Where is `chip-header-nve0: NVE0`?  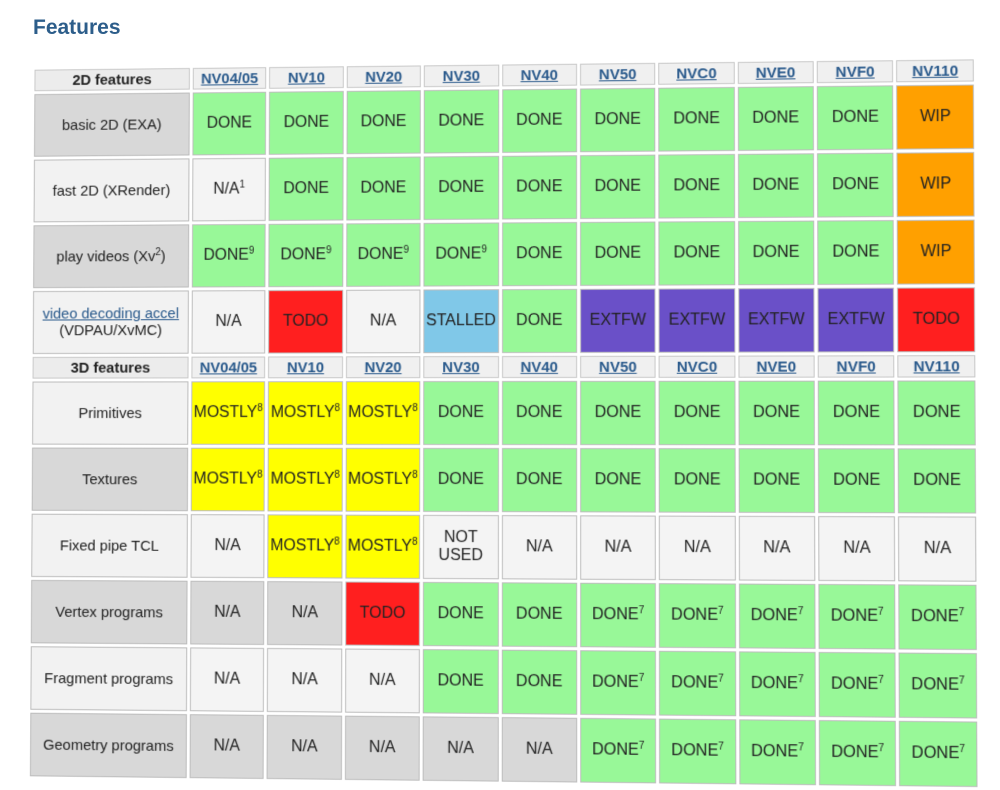 chip-header-nve0: NVE0 is located at coordinates (775, 72).